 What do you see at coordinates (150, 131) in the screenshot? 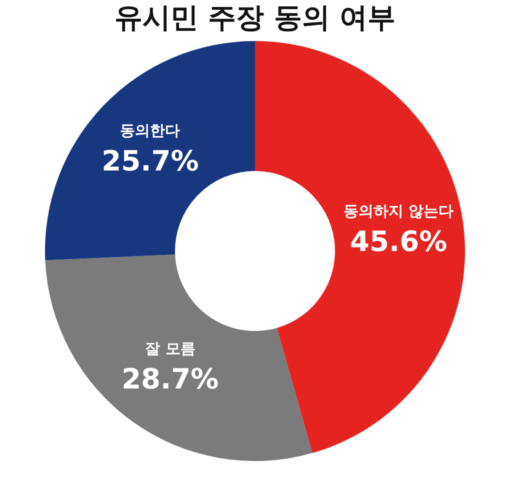
I see `slice-label: 동의한다` at bounding box center [150, 131].